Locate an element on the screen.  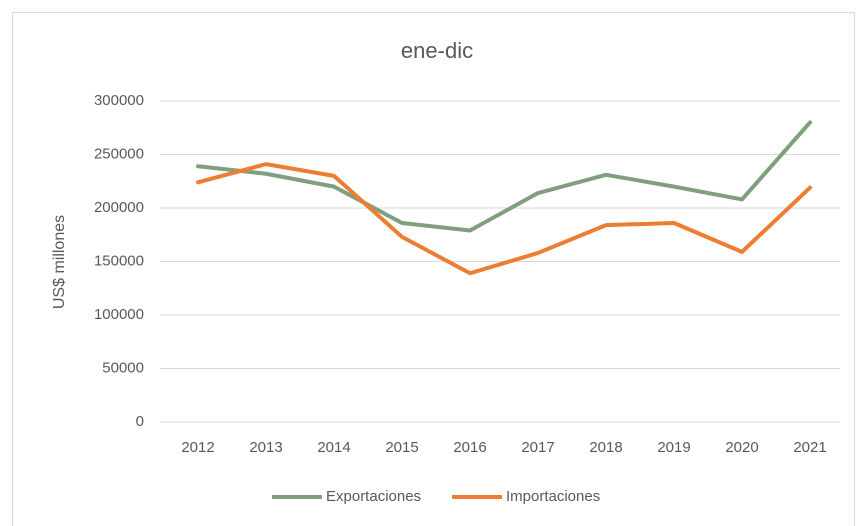
legend-label: Exportaciones is located at coordinates (373, 496).